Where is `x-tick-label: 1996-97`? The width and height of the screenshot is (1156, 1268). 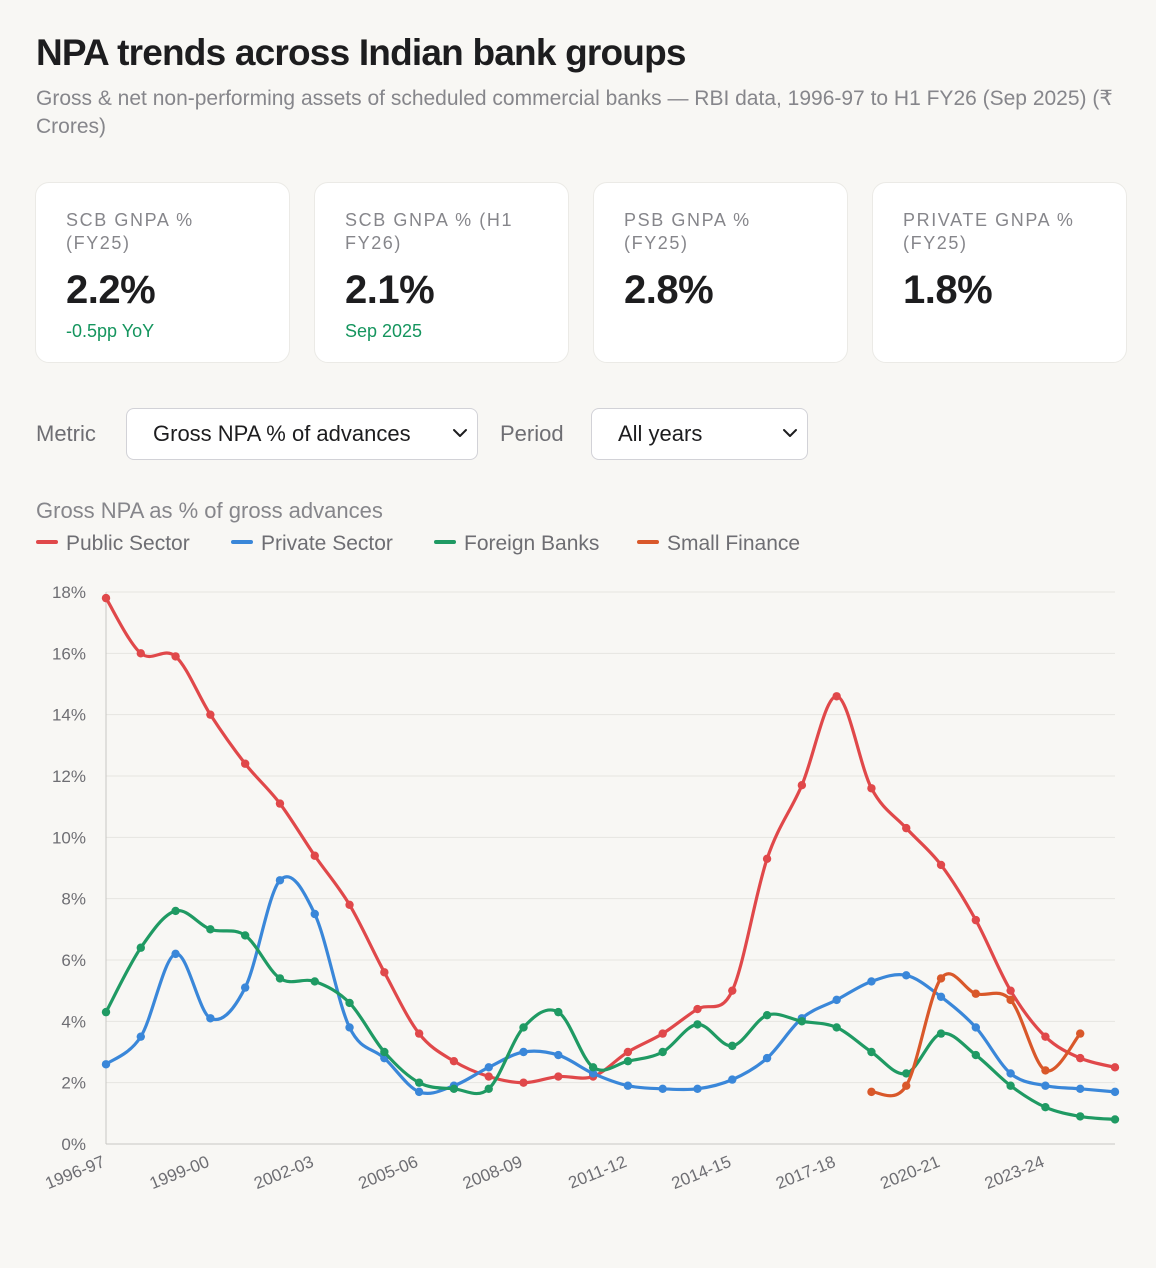 x-tick-label: 1996-97 is located at coordinates (75, 1172).